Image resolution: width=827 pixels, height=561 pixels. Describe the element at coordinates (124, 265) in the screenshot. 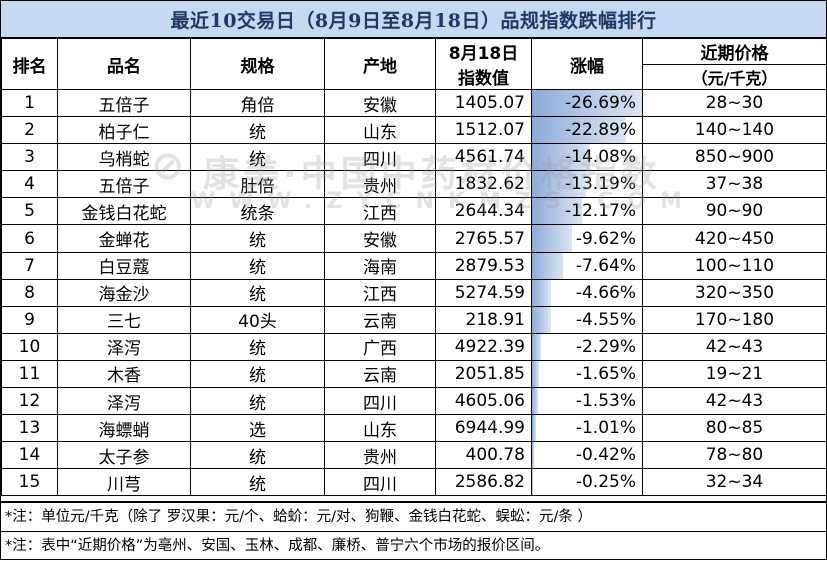

I see `cell-name: 白豆蔻` at that location.